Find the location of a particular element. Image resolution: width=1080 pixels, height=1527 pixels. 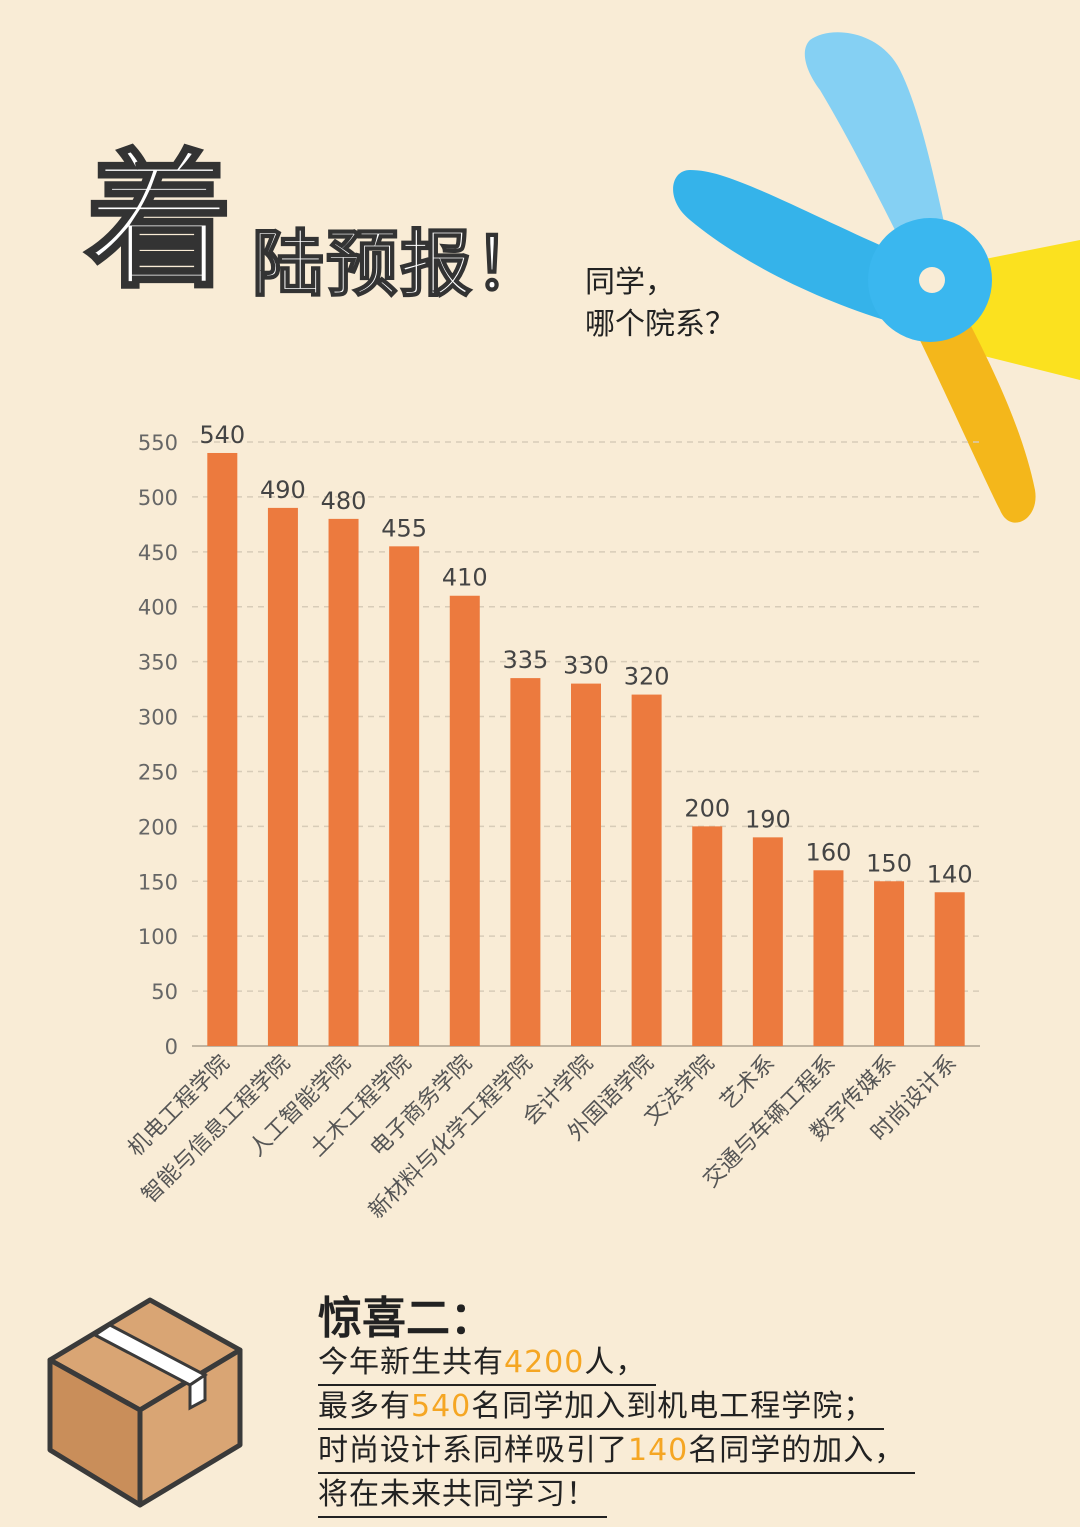

max-students-value: 540 is located at coordinates (441, 1406).